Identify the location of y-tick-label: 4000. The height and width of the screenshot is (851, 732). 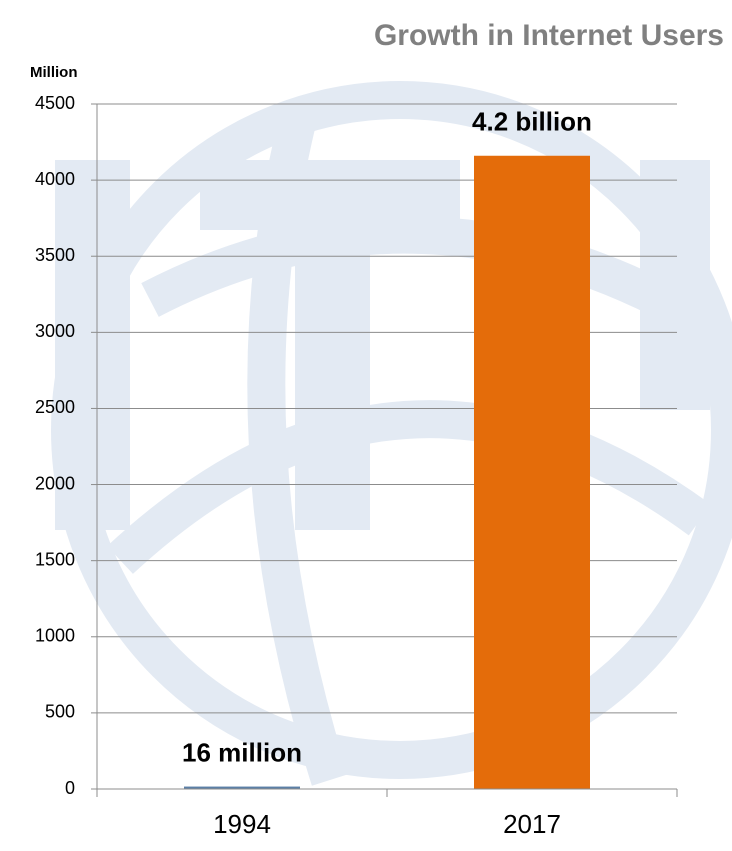
(55, 179).